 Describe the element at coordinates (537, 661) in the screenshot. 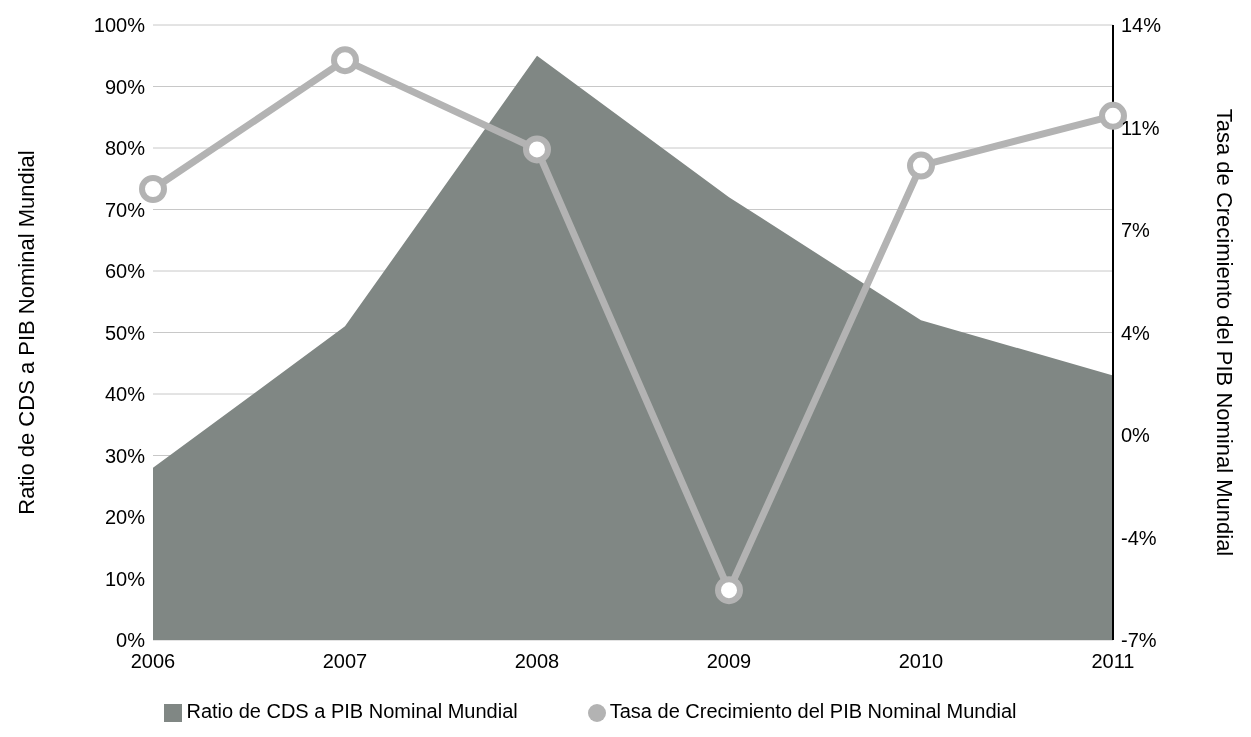

I see `x-tick-label: 2008` at that location.